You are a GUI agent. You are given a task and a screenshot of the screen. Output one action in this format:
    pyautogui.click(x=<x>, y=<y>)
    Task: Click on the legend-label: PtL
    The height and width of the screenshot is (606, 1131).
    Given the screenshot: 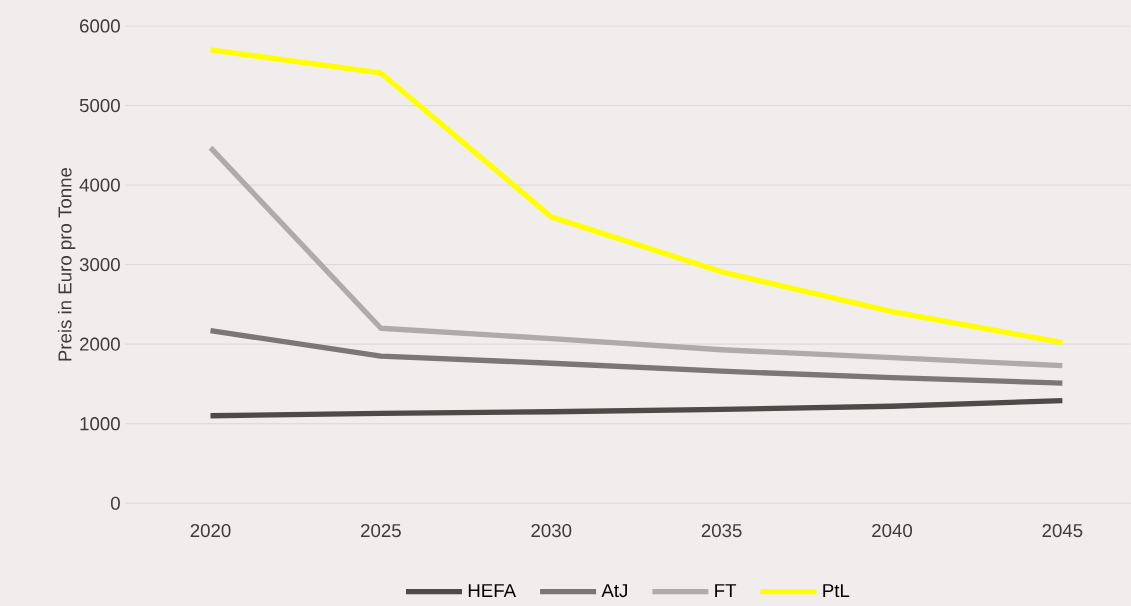 What is the action you would take?
    pyautogui.click(x=836, y=591)
    